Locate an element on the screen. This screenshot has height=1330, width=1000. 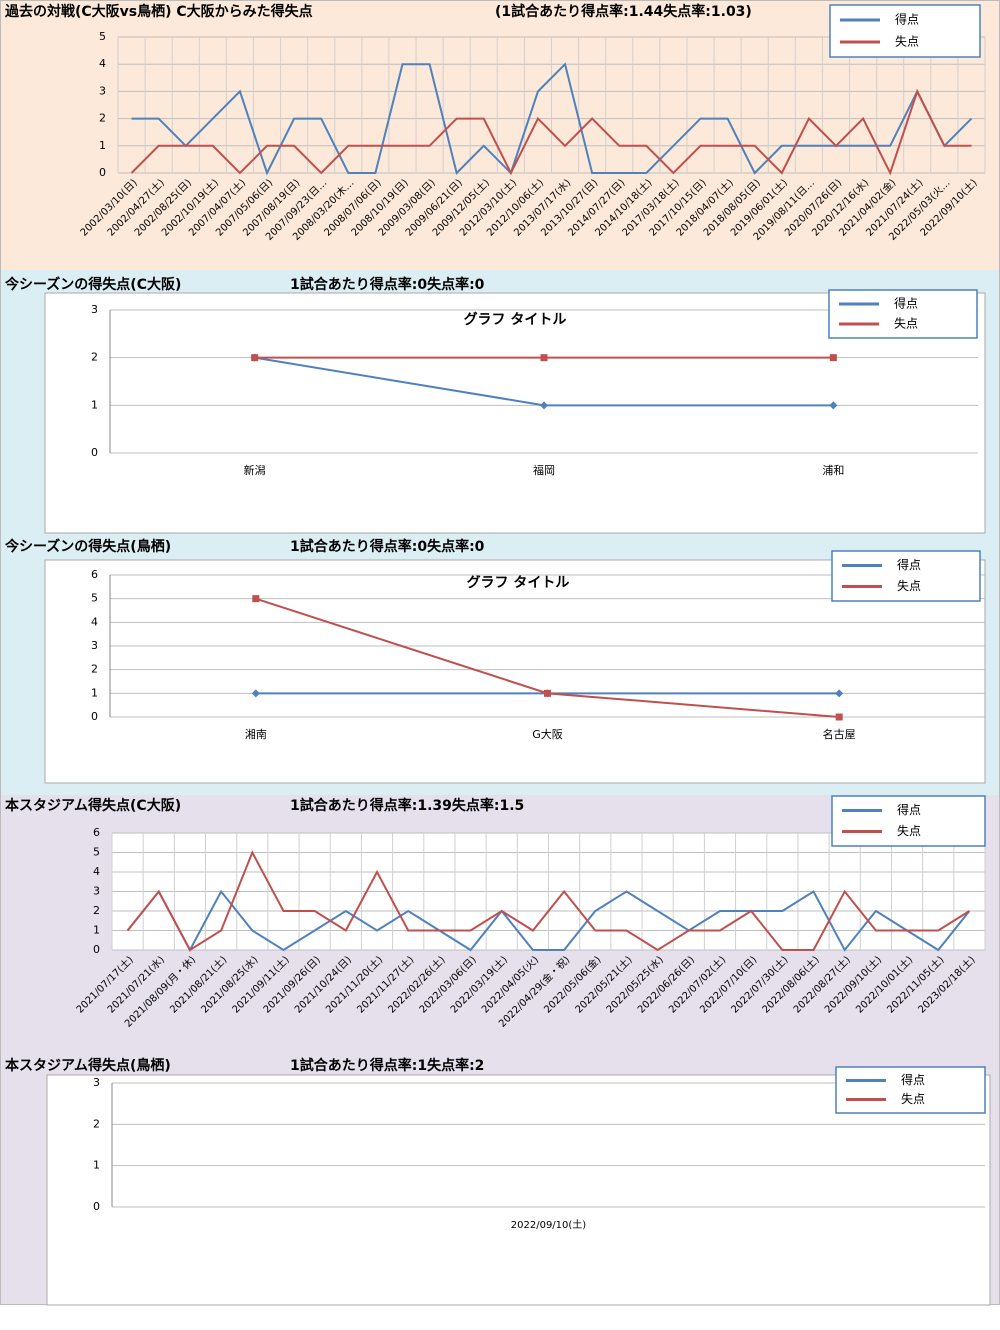
chart-title: 今シーズンの得失点(C大阪) is located at coordinates (92, 284).